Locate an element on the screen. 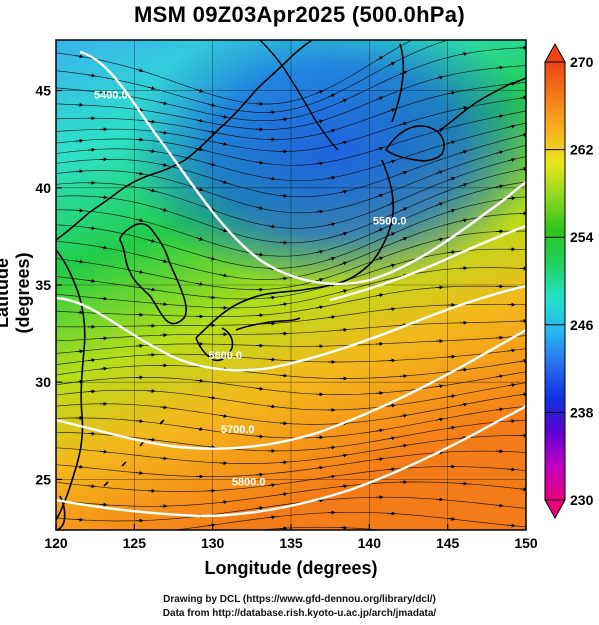 The image size is (599, 625). x-tick-label: 140 is located at coordinates (370, 543).